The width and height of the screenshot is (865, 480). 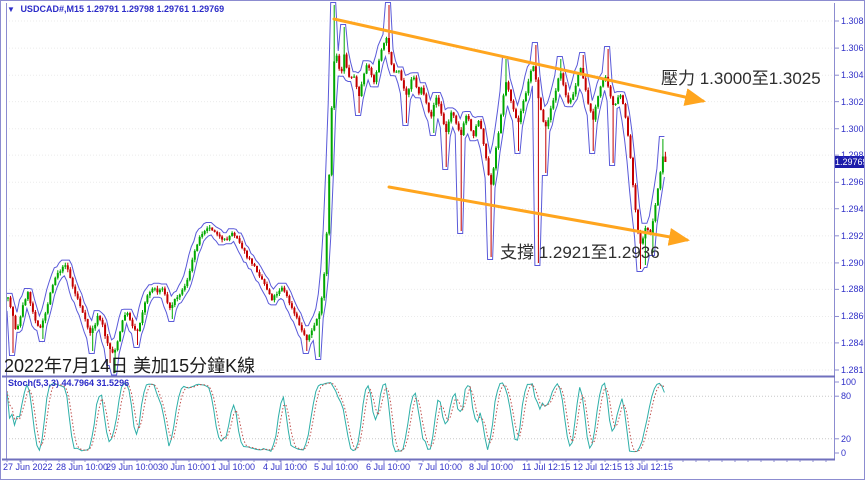 I want to click on price-axis-label: 1.29210, so click(x=852, y=235).